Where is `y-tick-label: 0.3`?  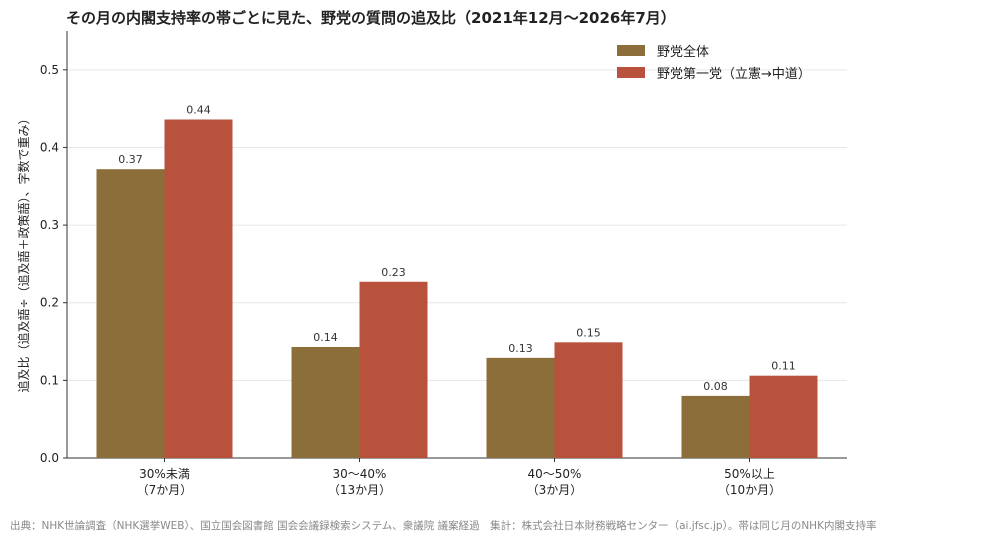 y-tick-label: 0.3 is located at coordinates (49, 225).